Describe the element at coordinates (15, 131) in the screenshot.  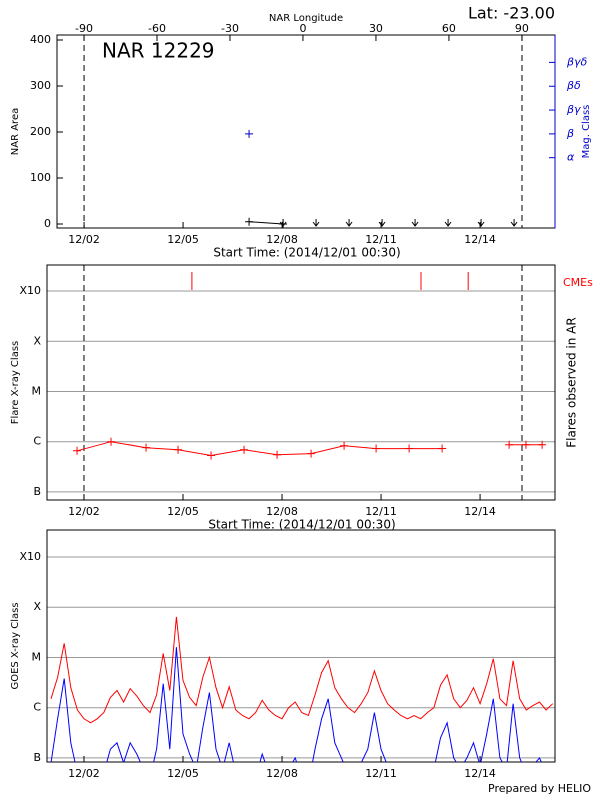
I see `y-axis-title: NAR Area` at that location.